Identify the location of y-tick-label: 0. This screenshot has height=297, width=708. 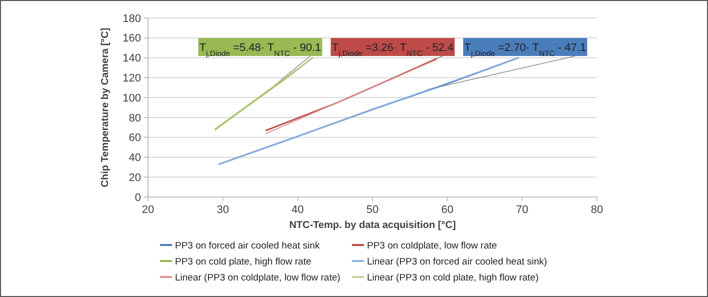
(137, 198).